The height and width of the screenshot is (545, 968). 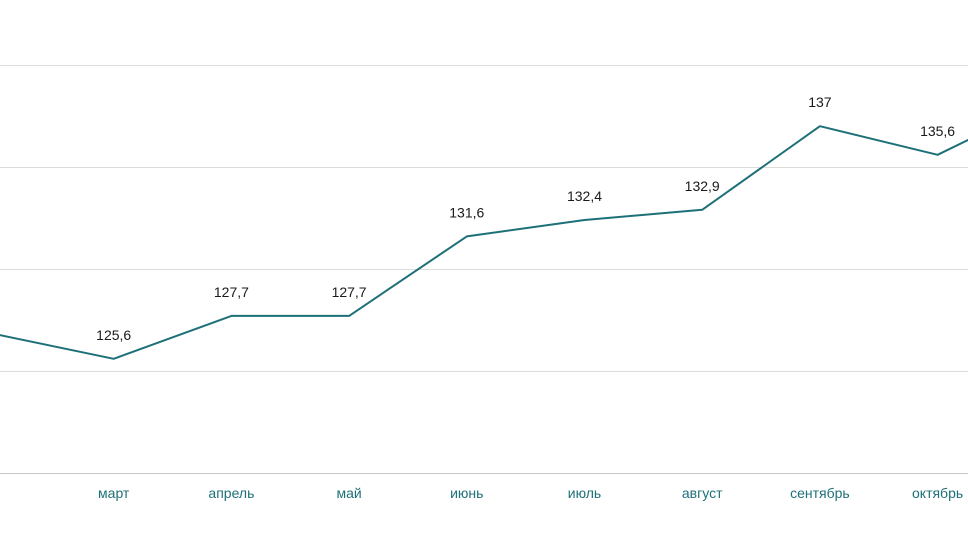 I want to click on x-tick-label: октябрь, so click(x=937, y=493).